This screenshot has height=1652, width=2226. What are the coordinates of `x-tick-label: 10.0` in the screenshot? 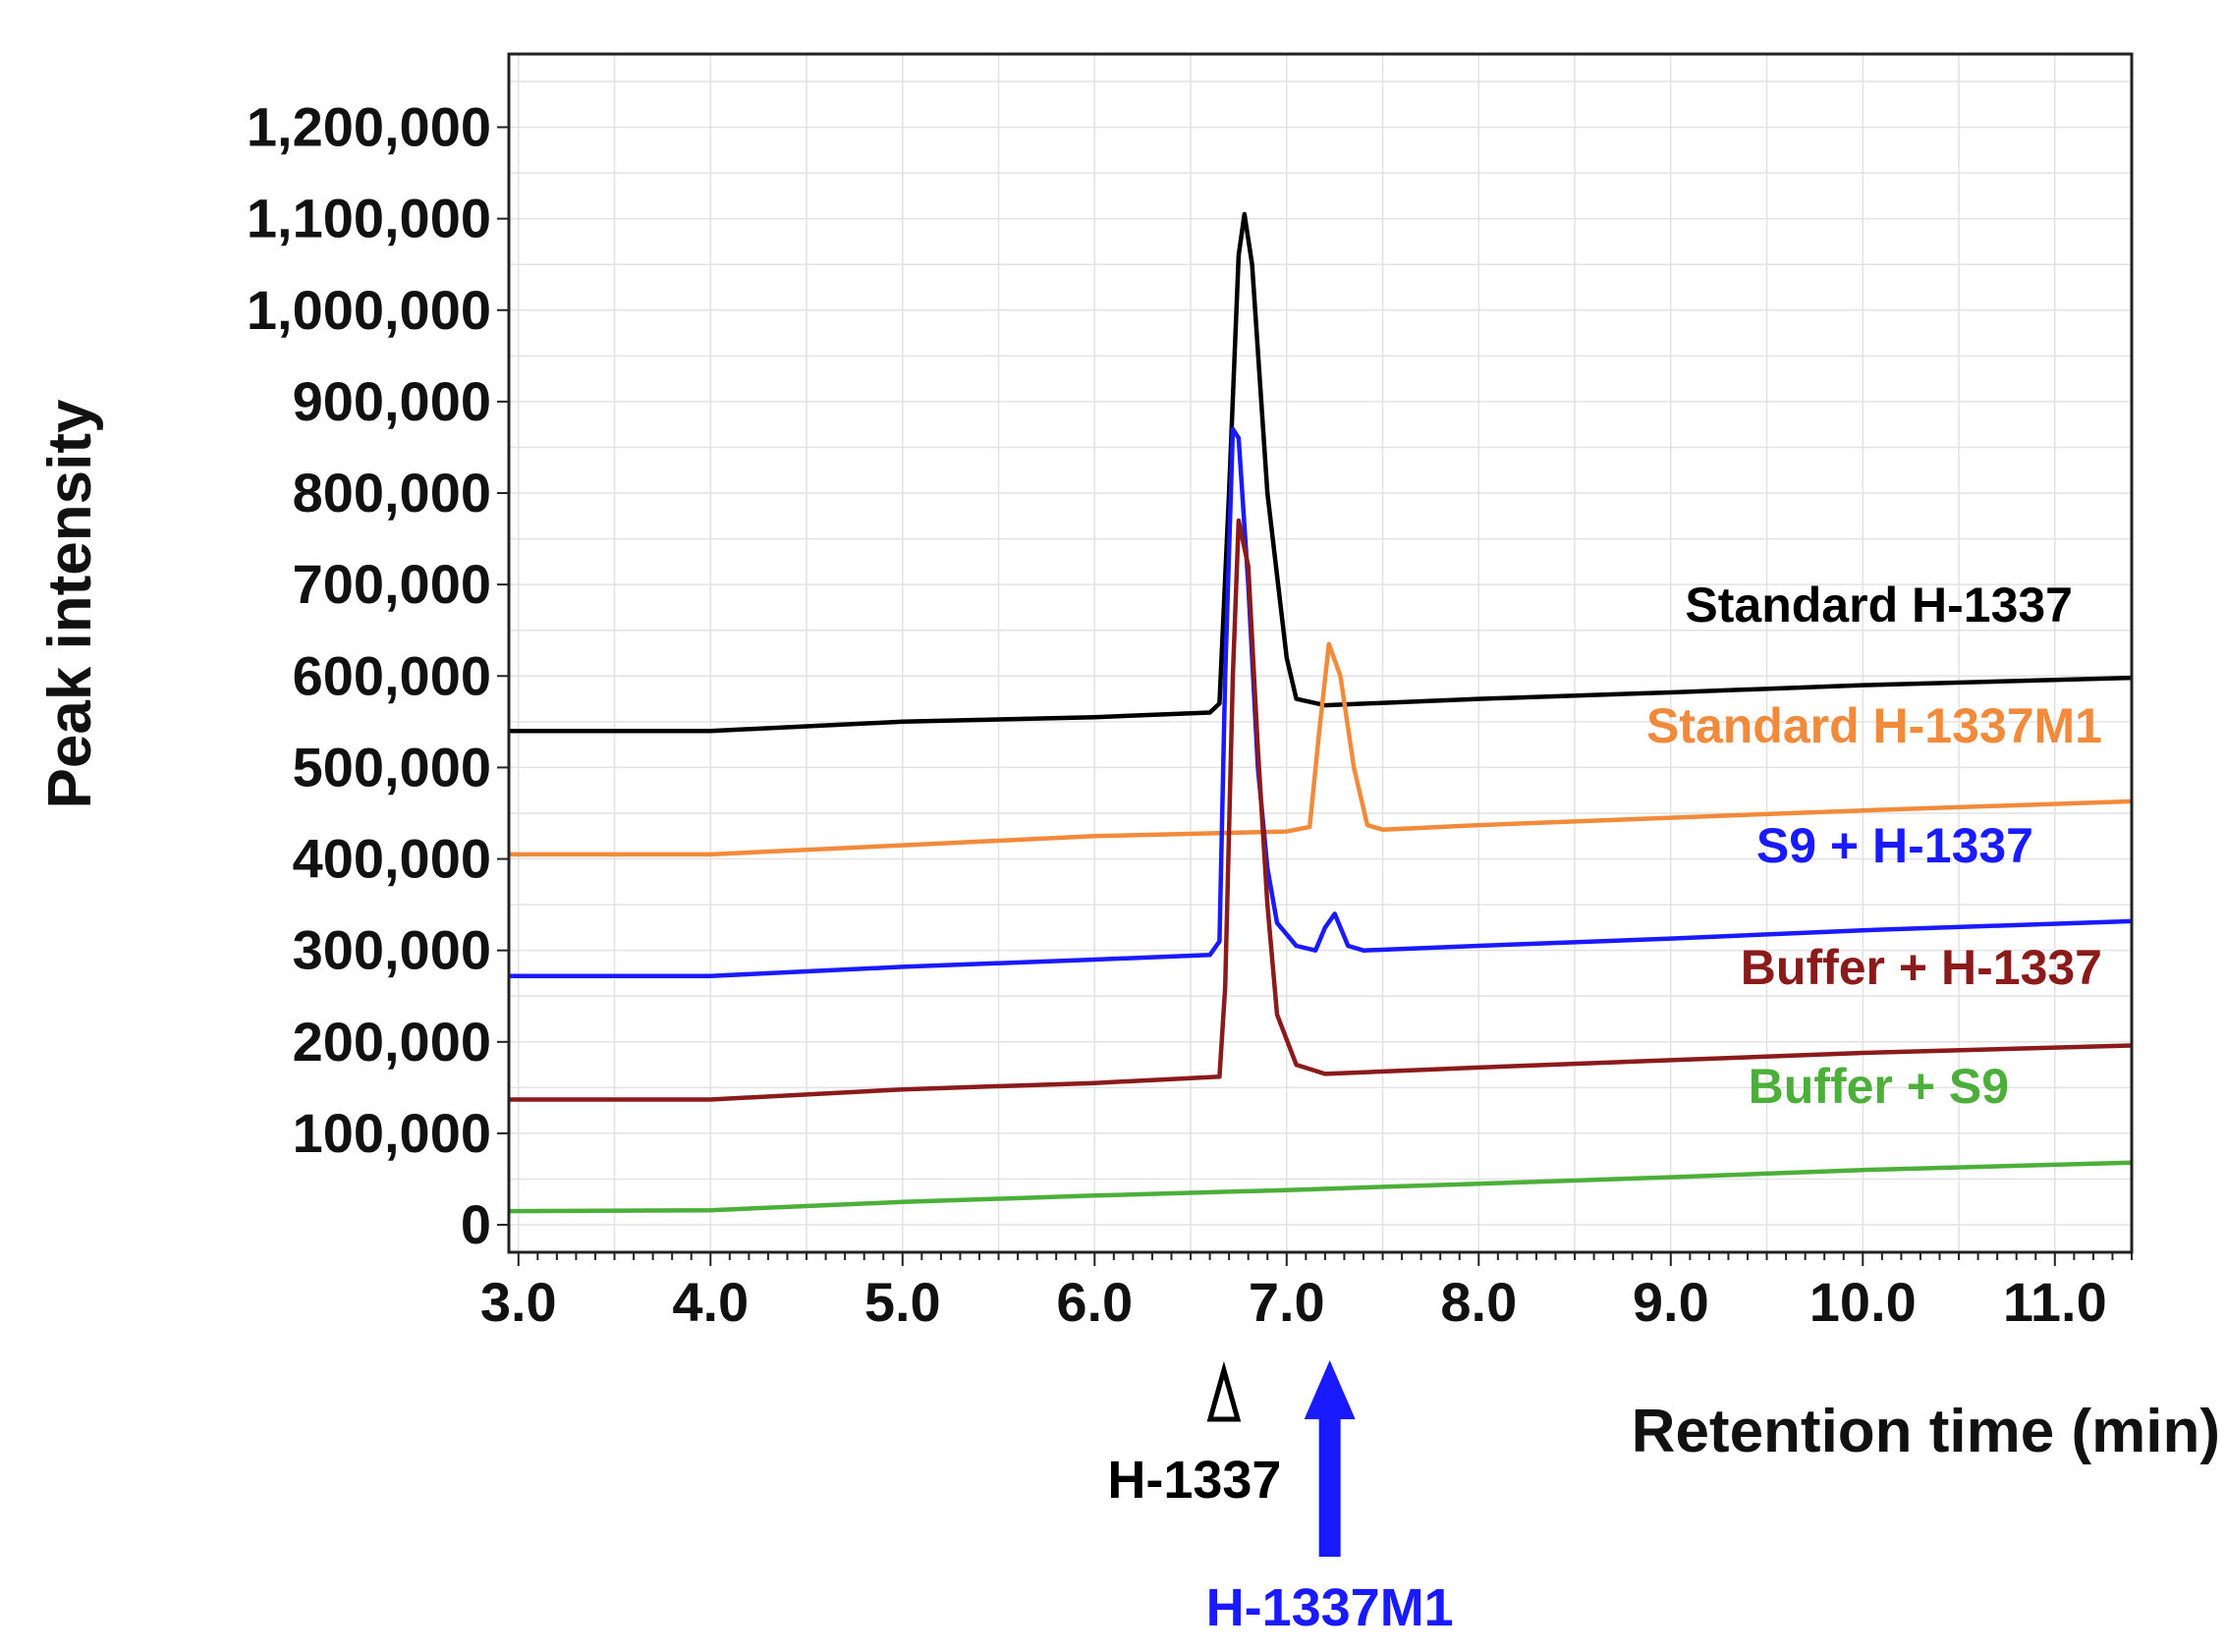 It's located at (1863, 1302).